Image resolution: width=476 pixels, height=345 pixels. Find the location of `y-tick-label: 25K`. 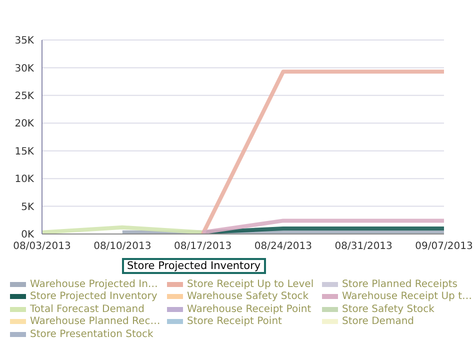

y-tick-label: 25K is located at coordinates (24, 96).